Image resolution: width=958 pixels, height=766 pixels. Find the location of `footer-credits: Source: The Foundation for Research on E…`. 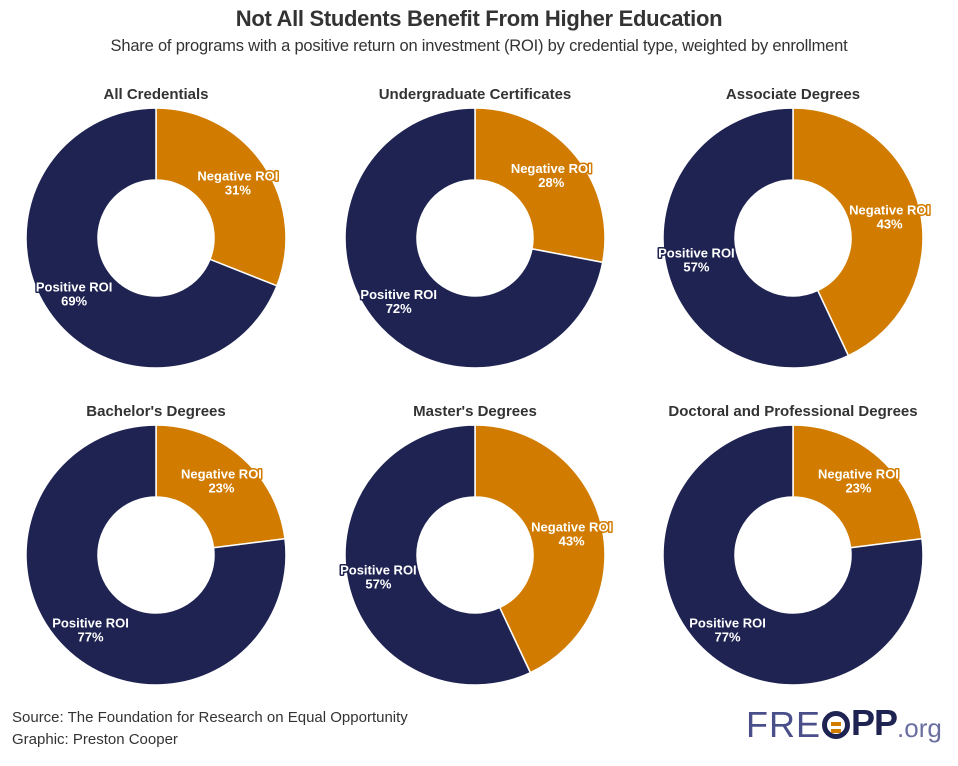

footer-credits: Source: The Foundation for Research on E… is located at coordinates (210, 729).